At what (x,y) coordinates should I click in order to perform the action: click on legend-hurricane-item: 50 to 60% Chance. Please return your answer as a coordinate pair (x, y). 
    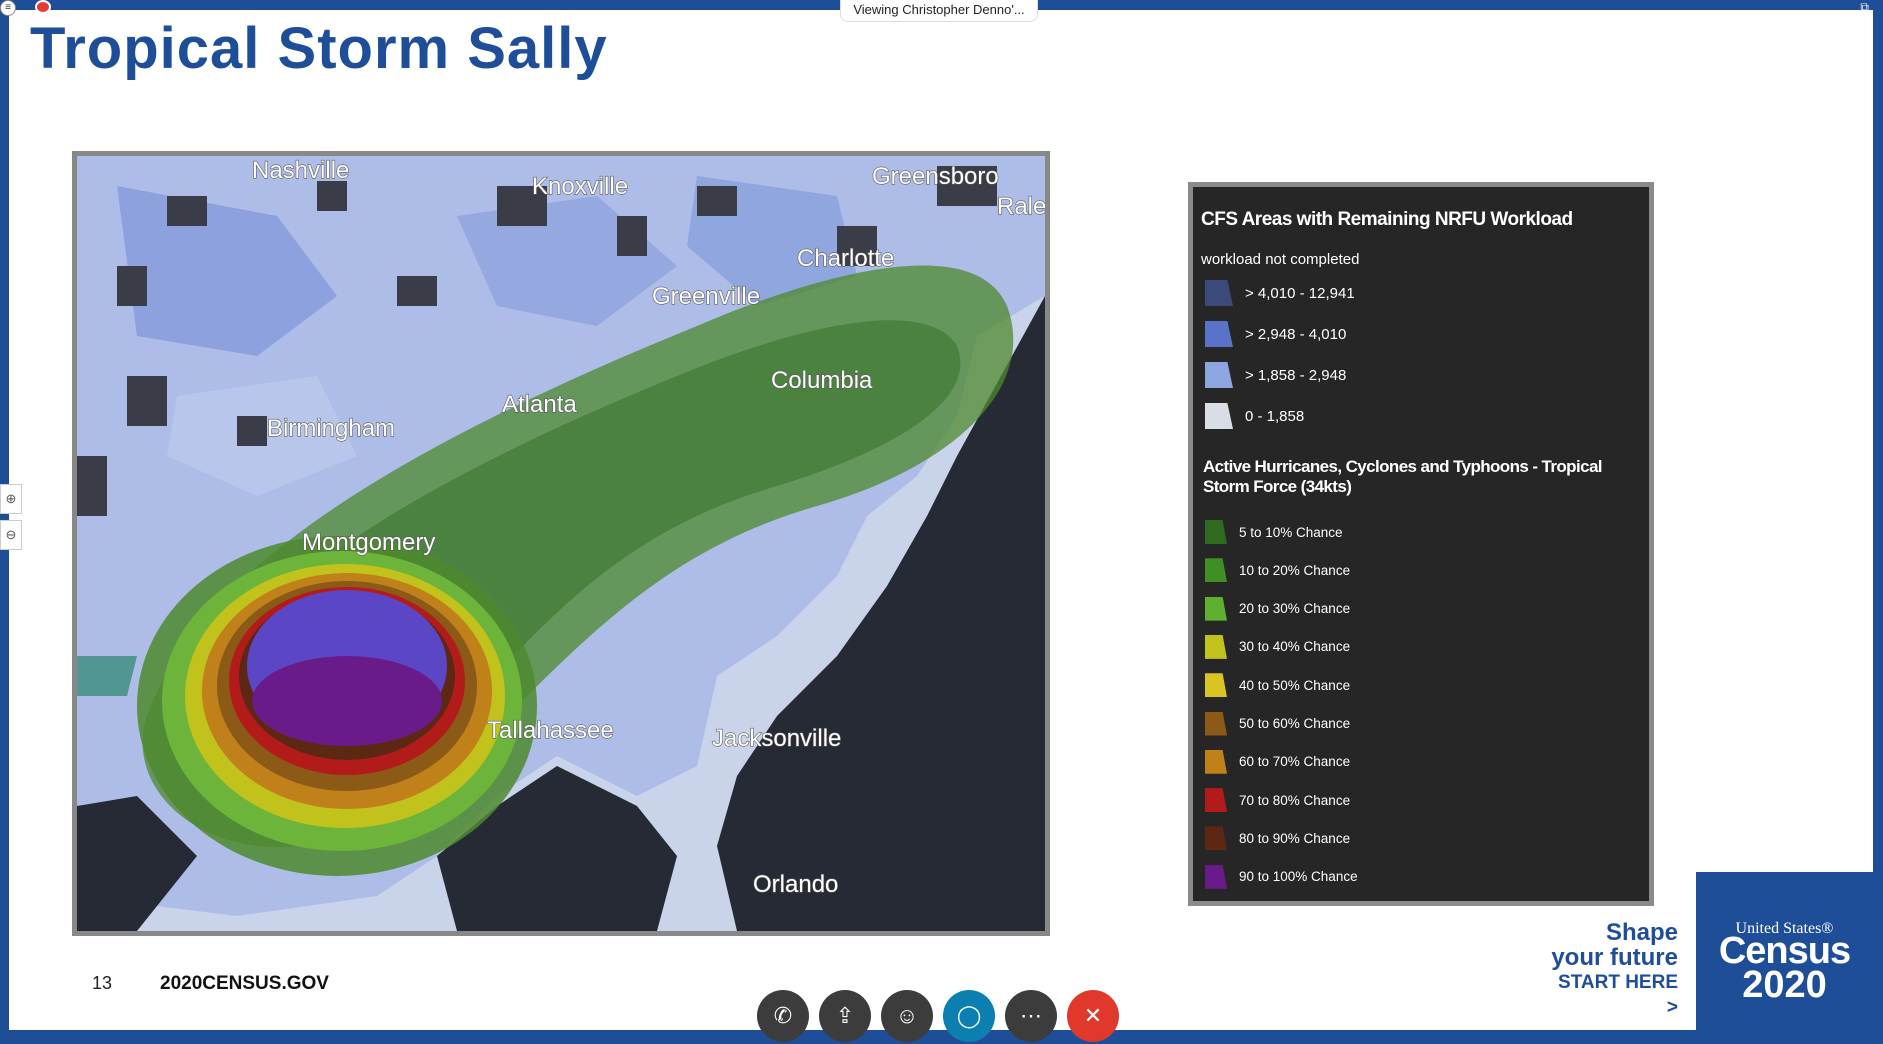
    Looking at the image, I should click on (1277, 724).